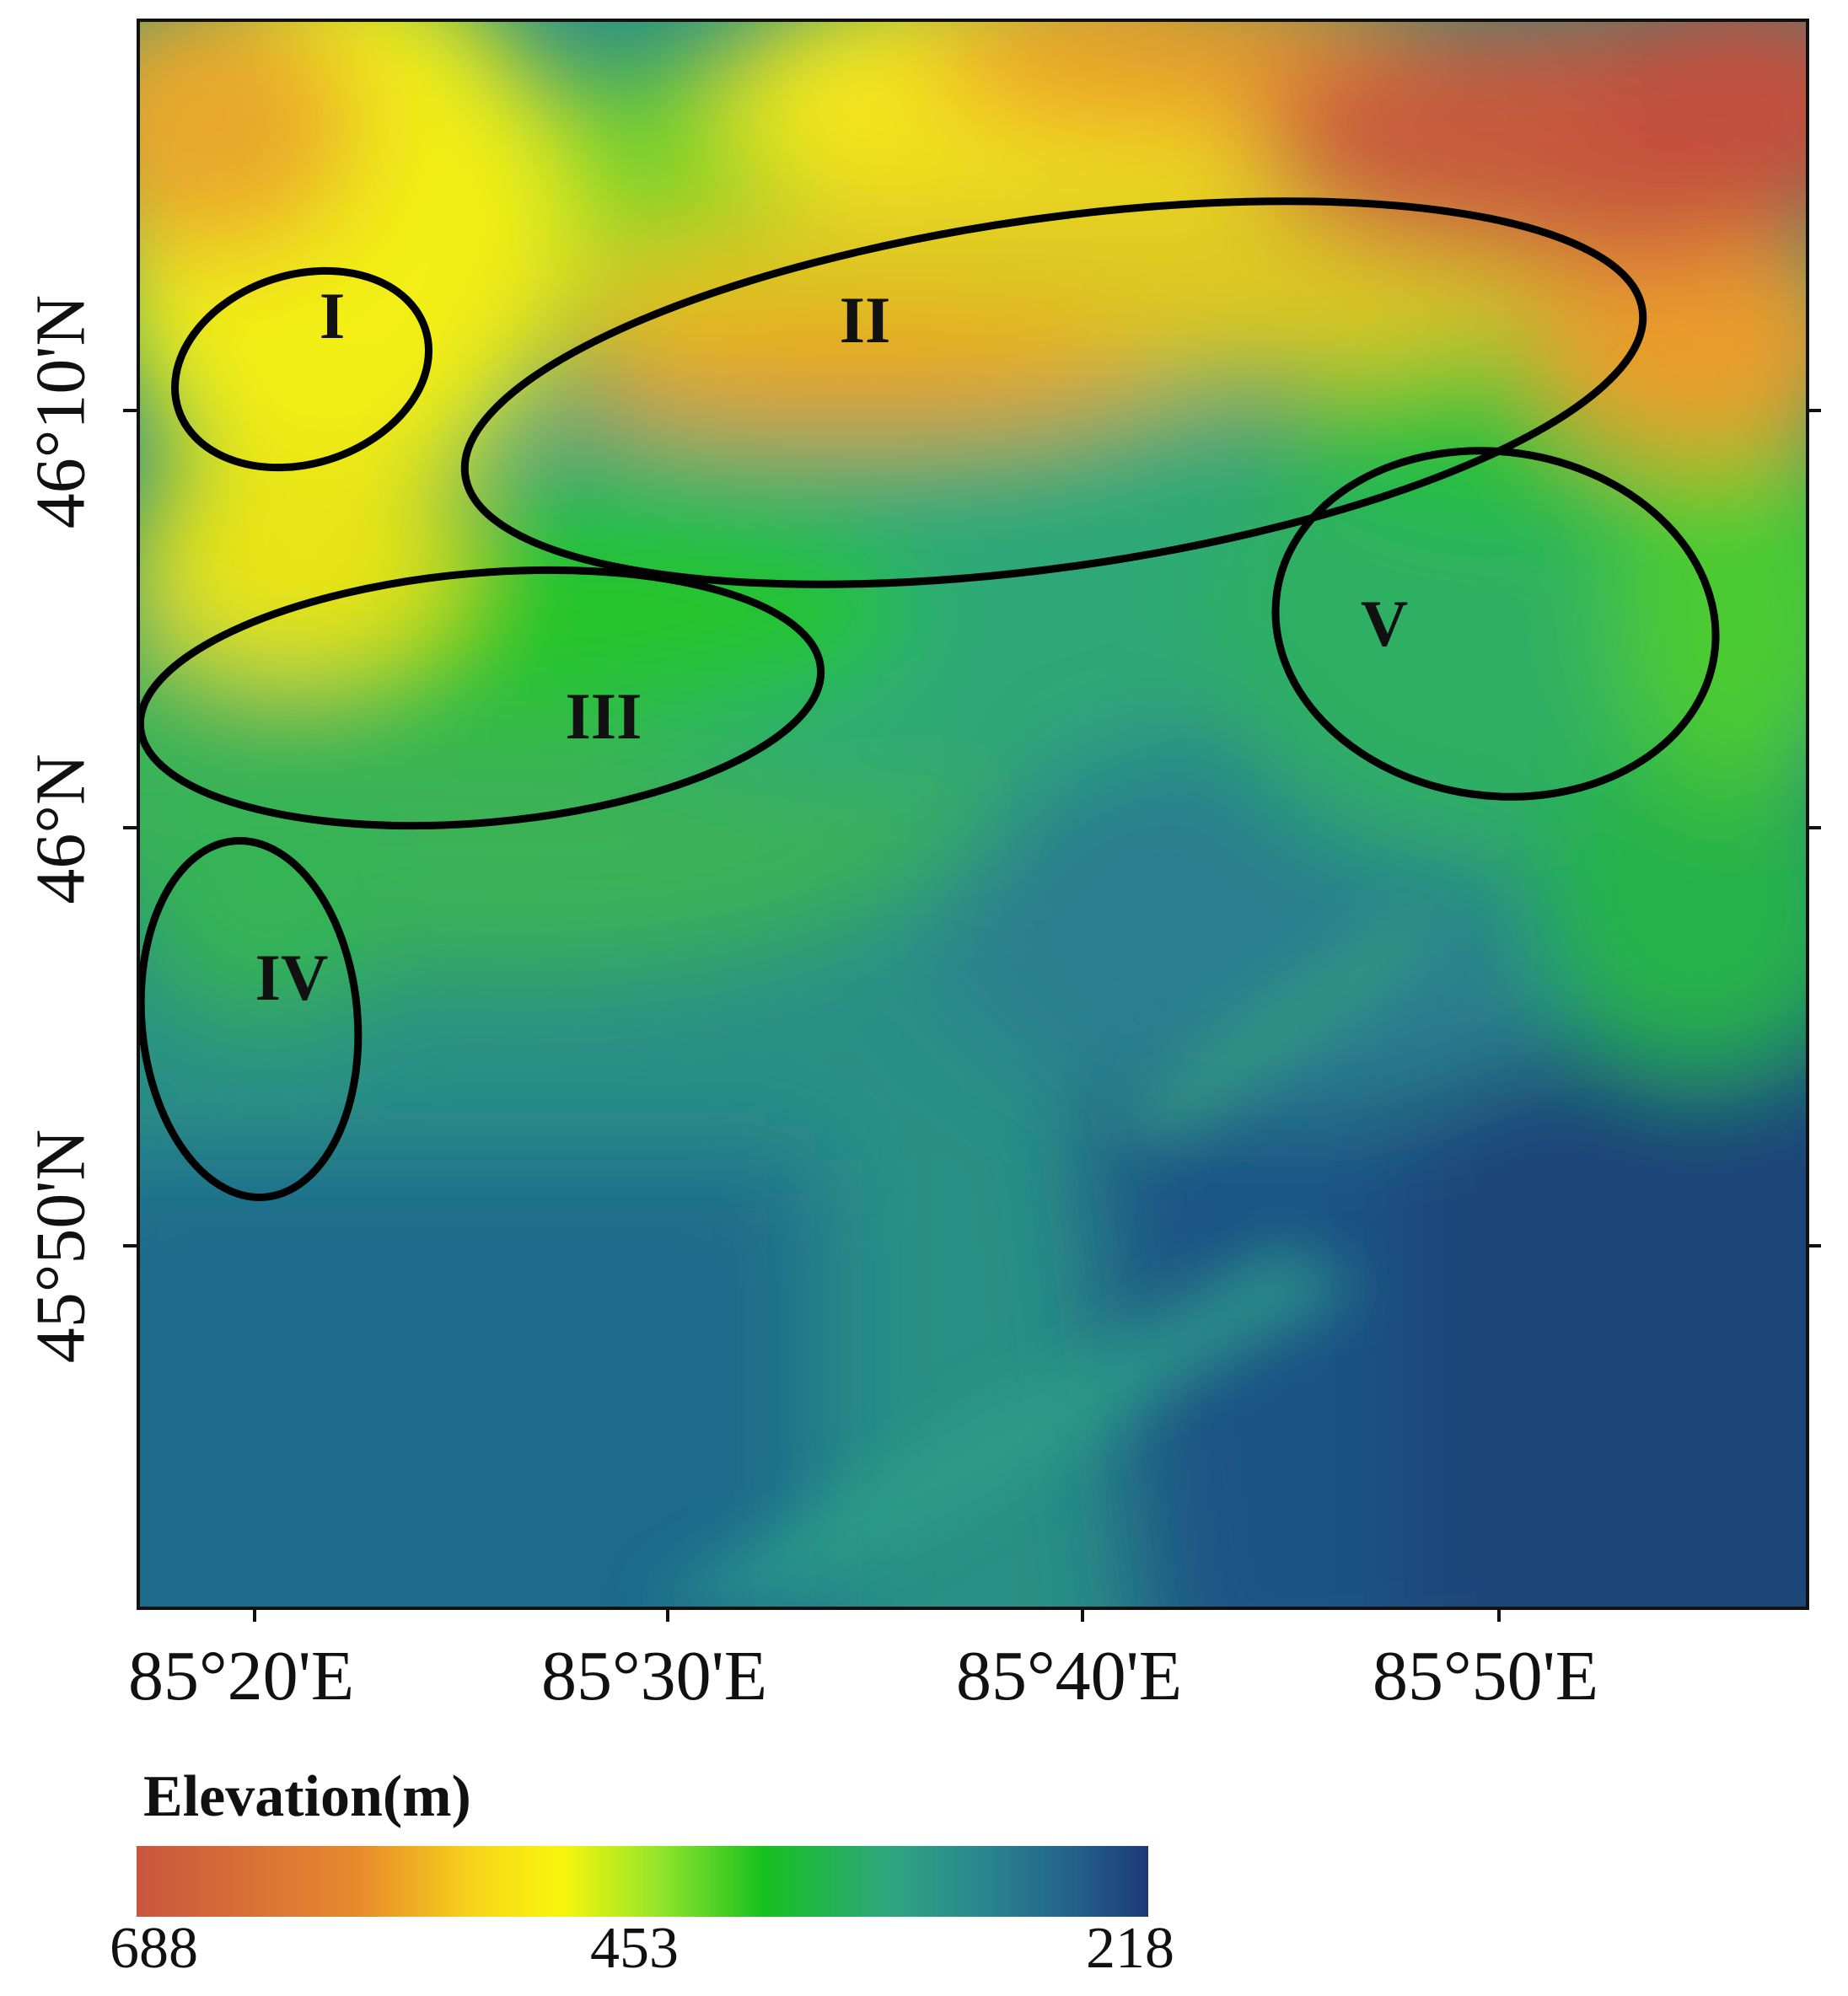 The height and width of the screenshot is (1996, 1848). I want to click on y-tick-label: 46°N, so click(60, 829).